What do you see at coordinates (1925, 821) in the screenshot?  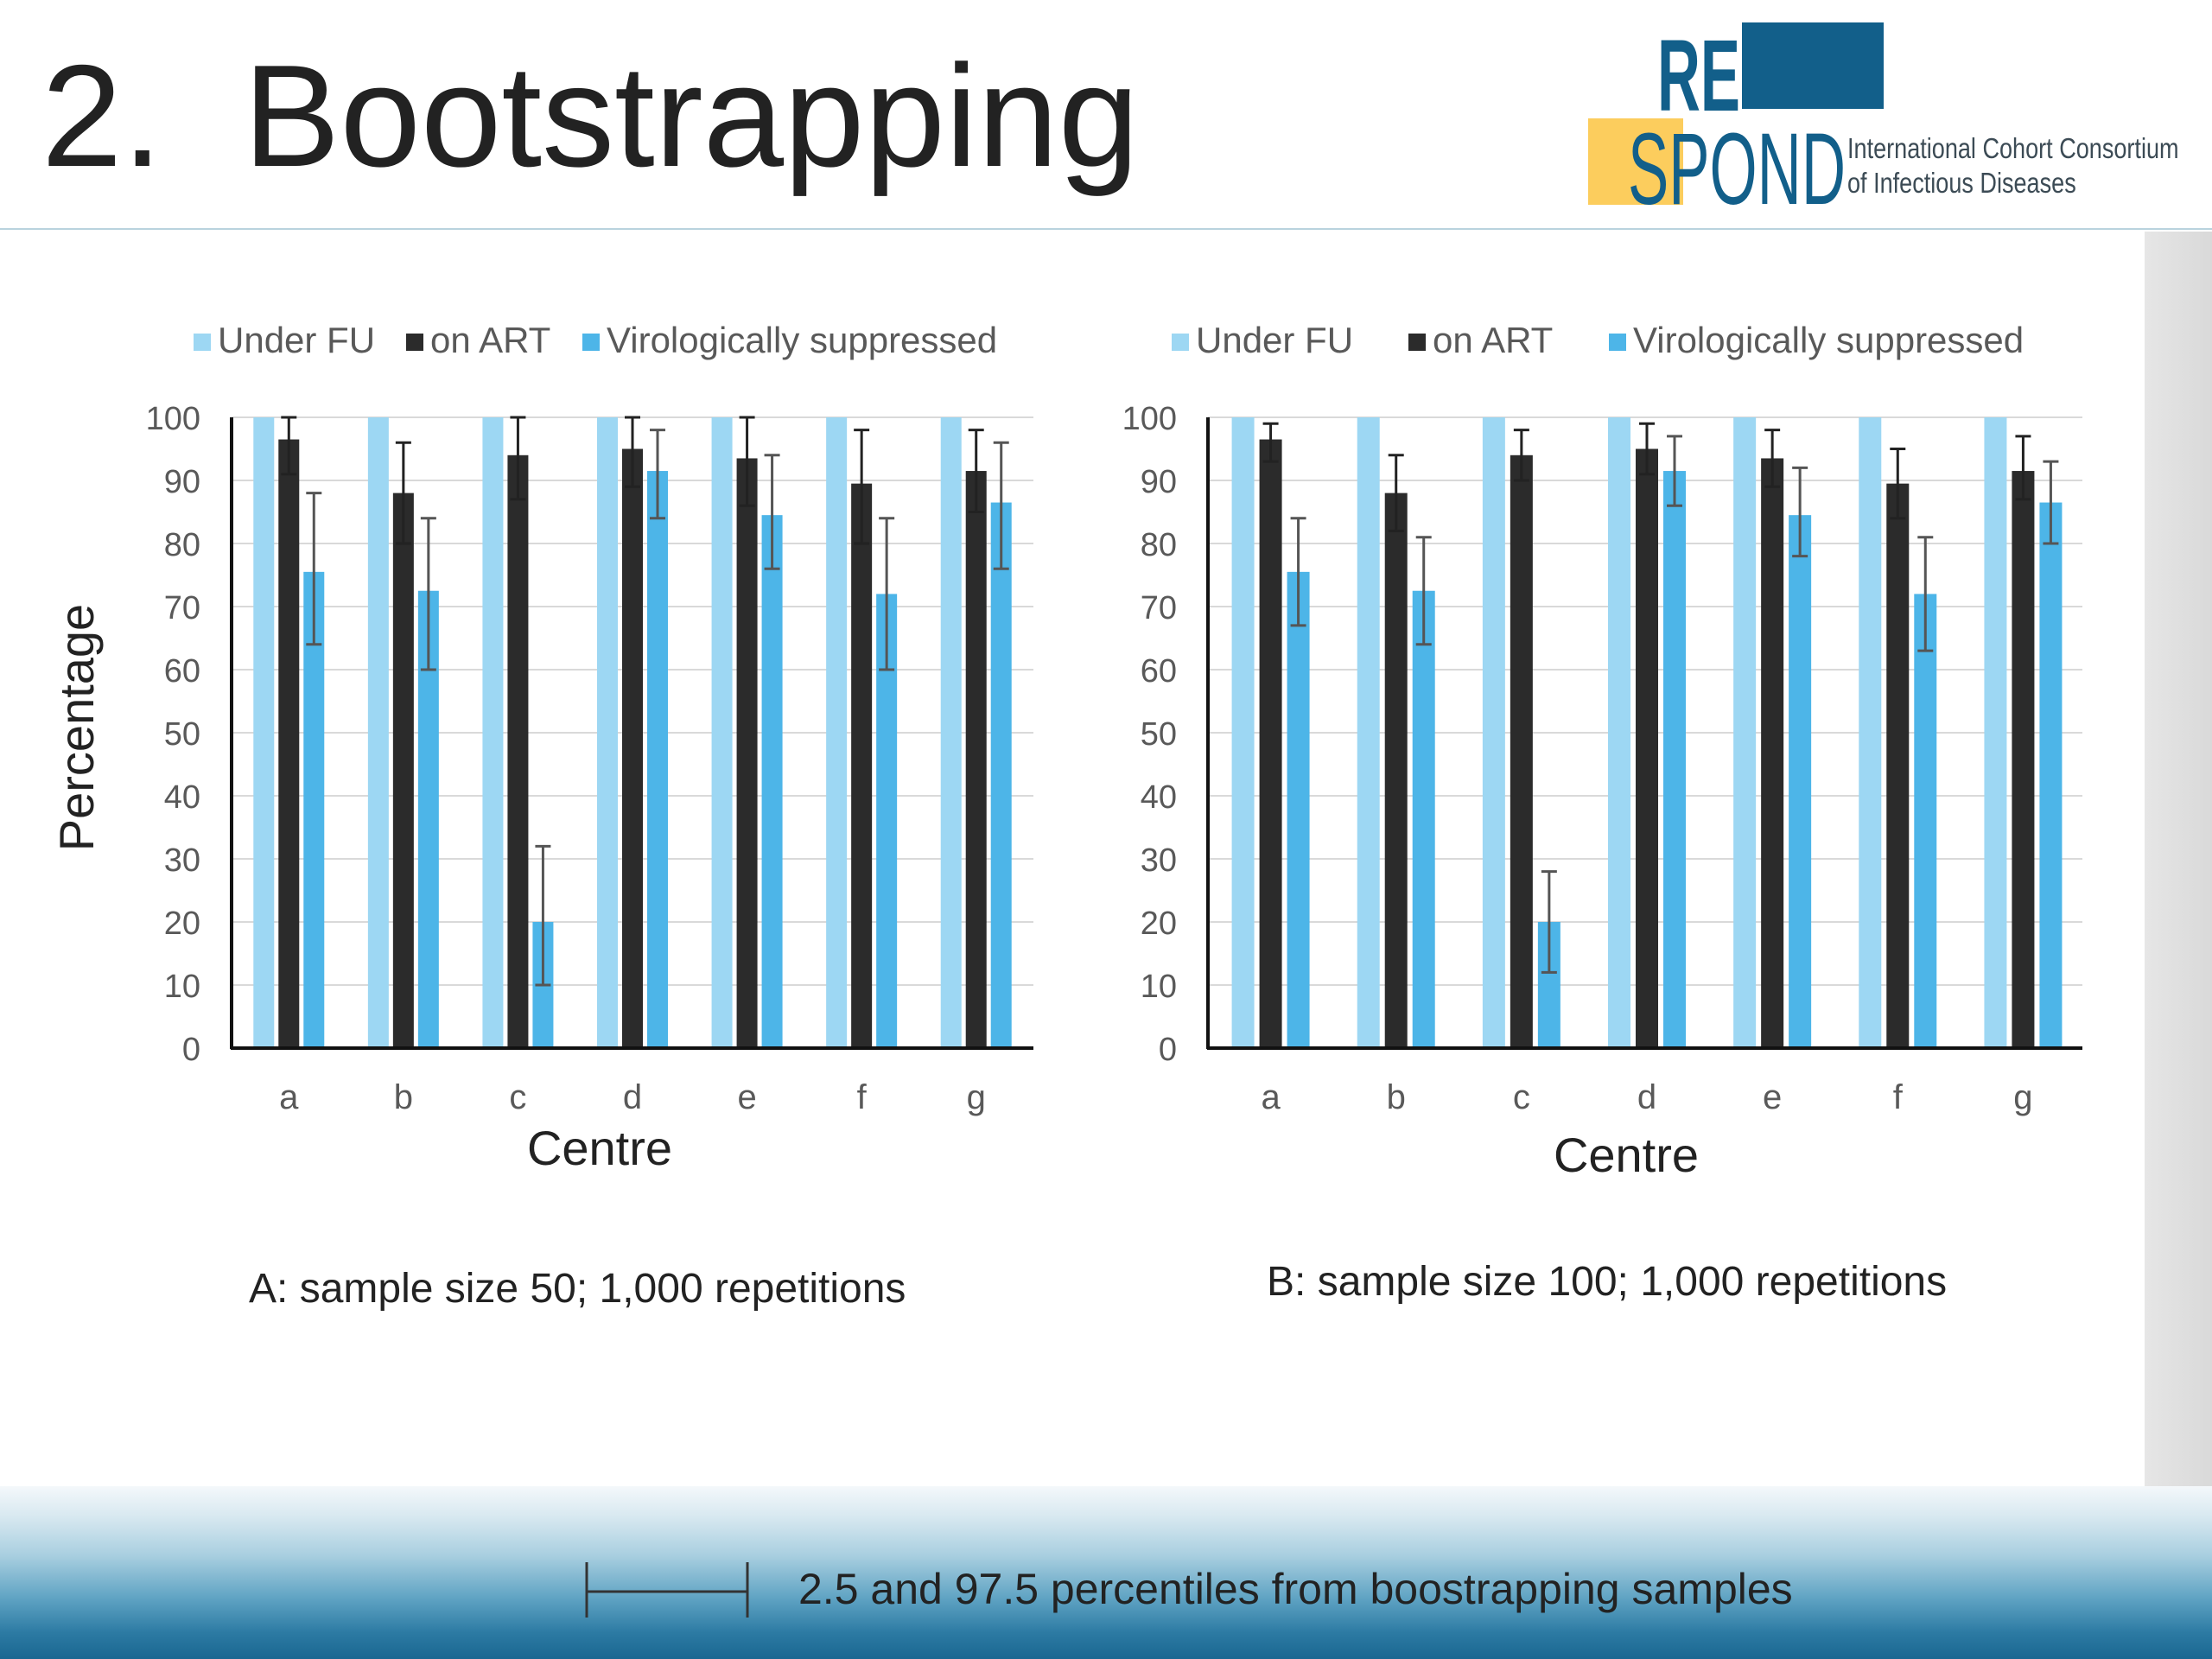 I see `bar-f-vs` at bounding box center [1925, 821].